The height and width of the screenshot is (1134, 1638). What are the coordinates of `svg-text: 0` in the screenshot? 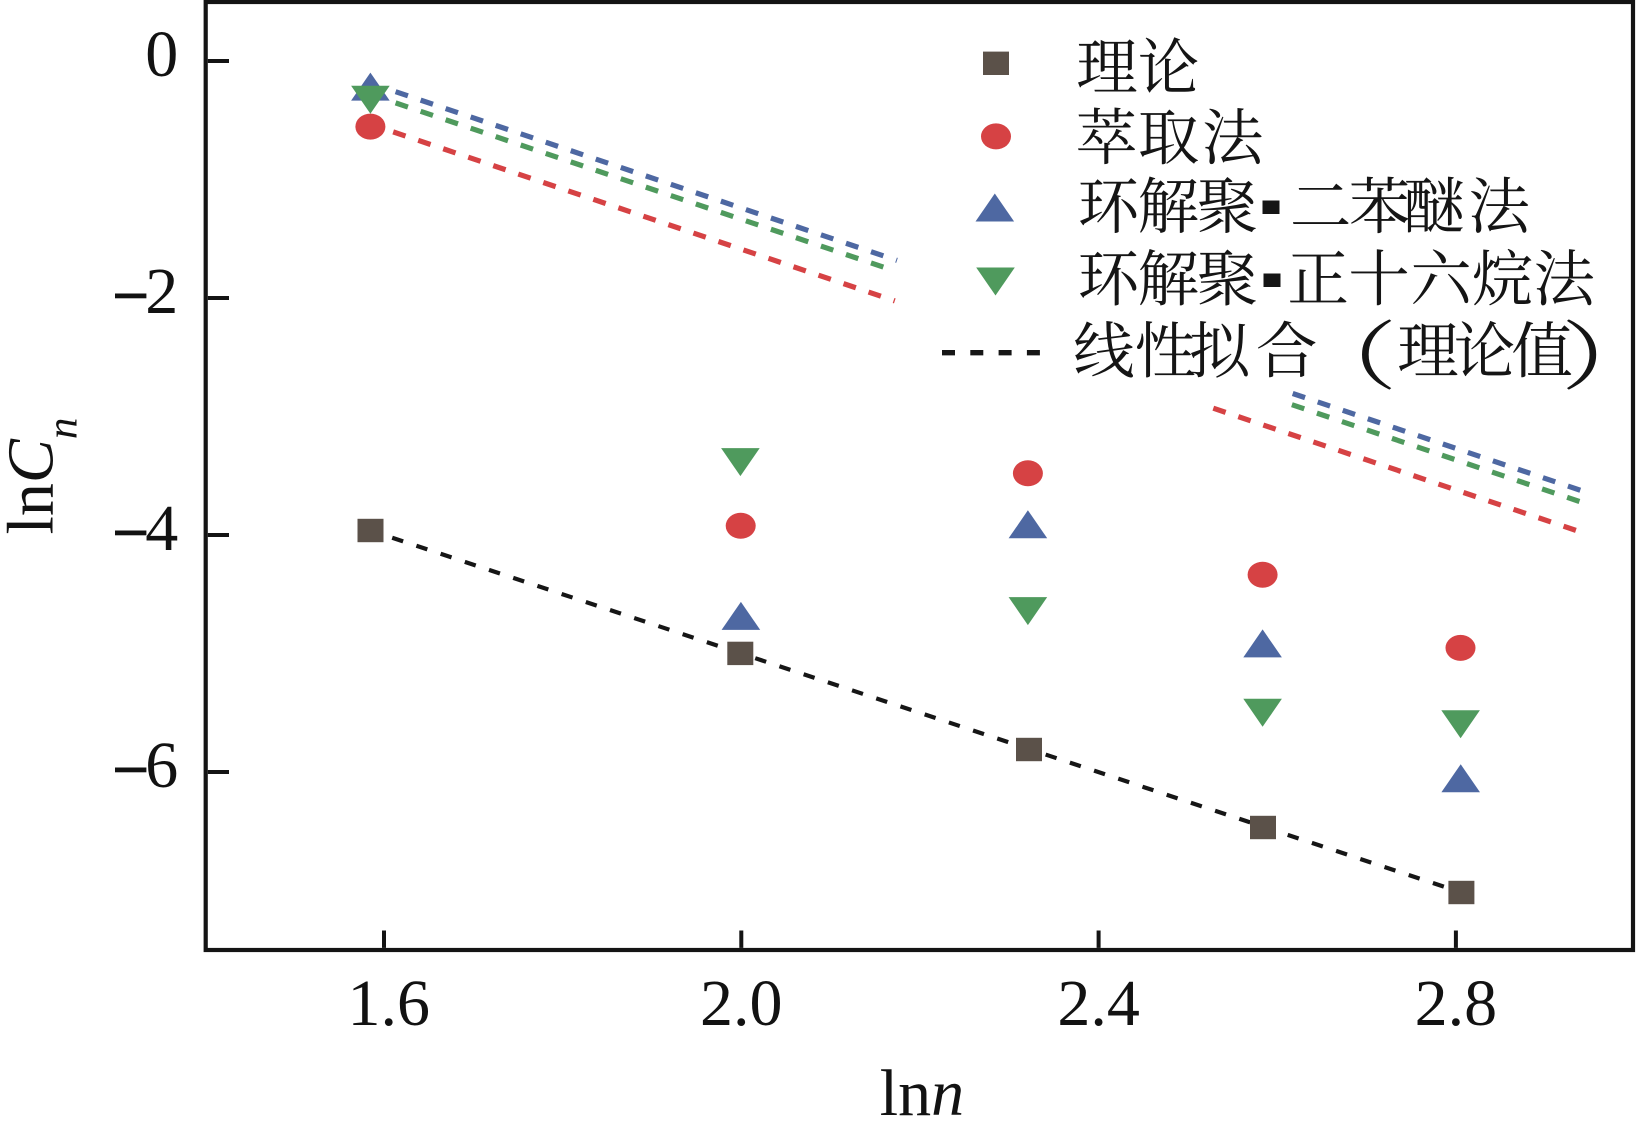 It's located at (161, 54).